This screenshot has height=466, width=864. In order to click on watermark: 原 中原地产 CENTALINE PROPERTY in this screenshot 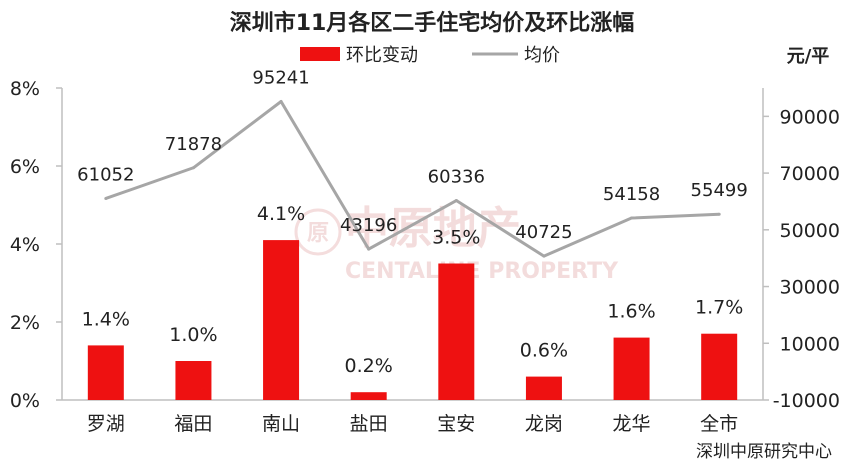, I will do `click(456, 243)`.